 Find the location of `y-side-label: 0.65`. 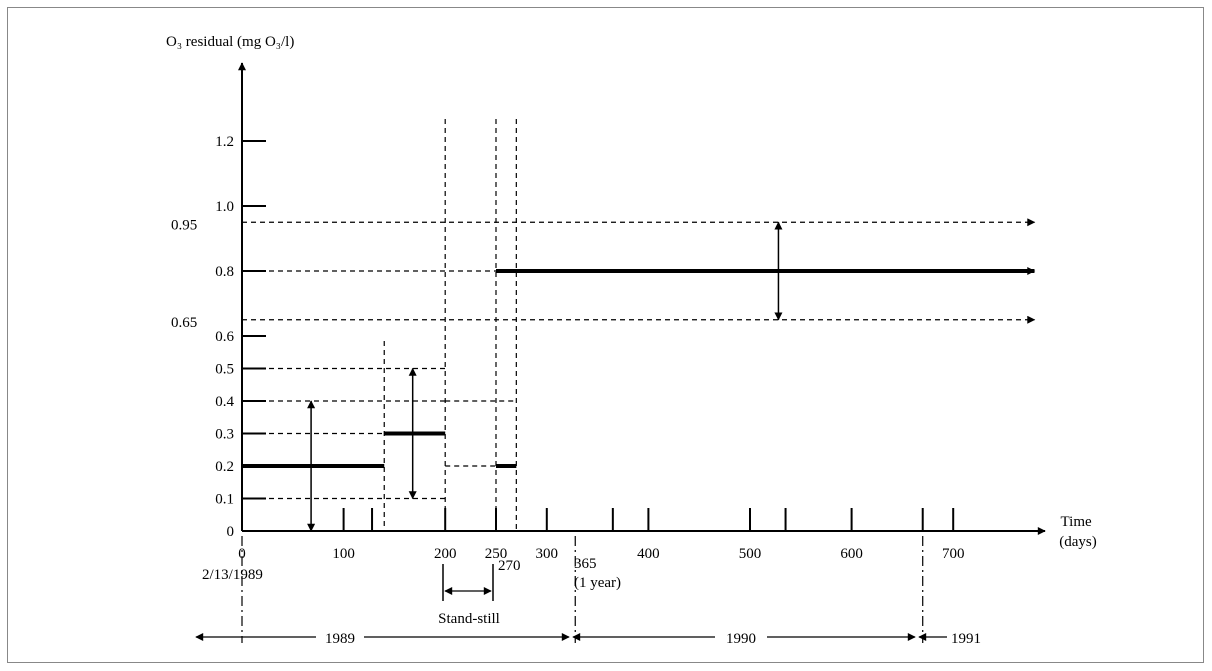

y-side-label: 0.65 is located at coordinates (184, 323).